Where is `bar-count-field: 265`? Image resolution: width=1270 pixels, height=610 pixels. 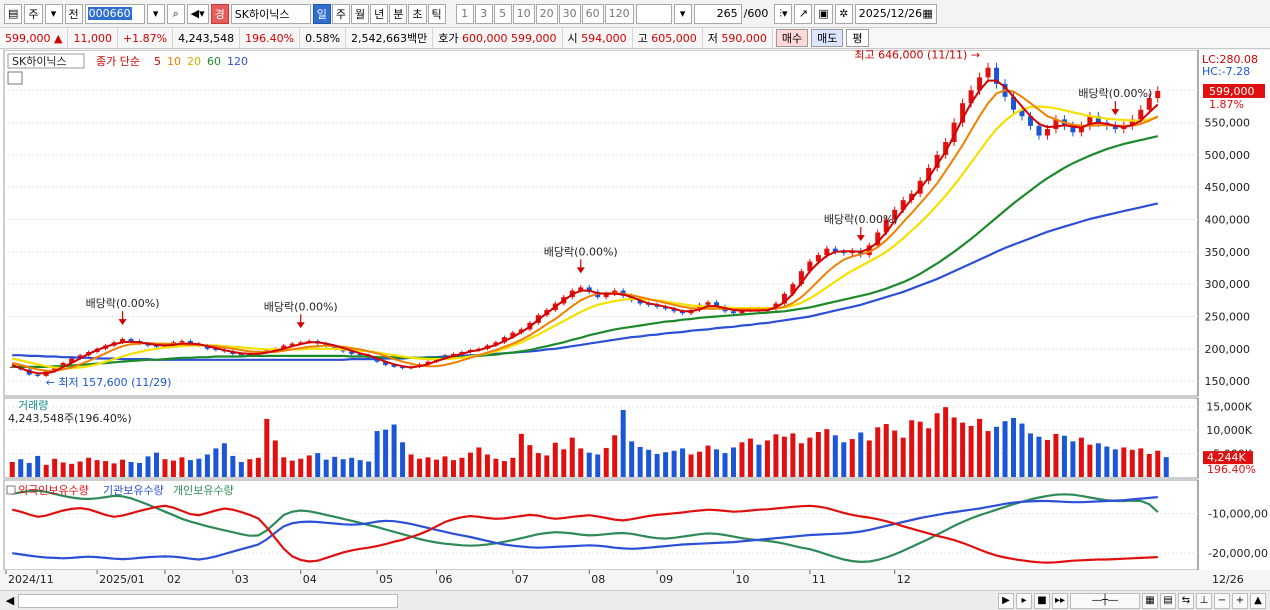 bar-count-field: 265 is located at coordinates (717, 13).